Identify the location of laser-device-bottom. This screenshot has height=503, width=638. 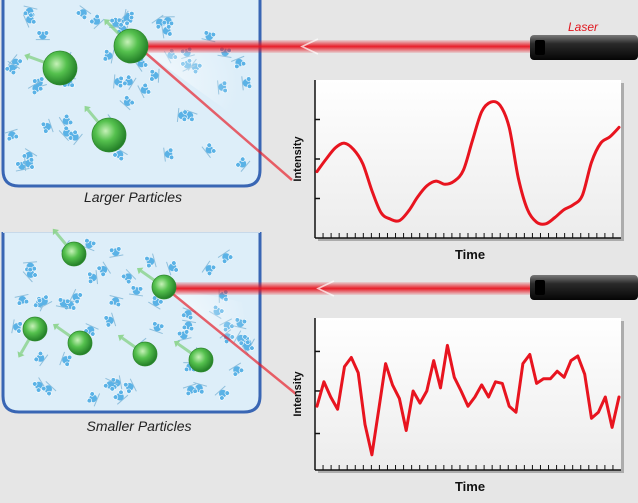
(584, 287).